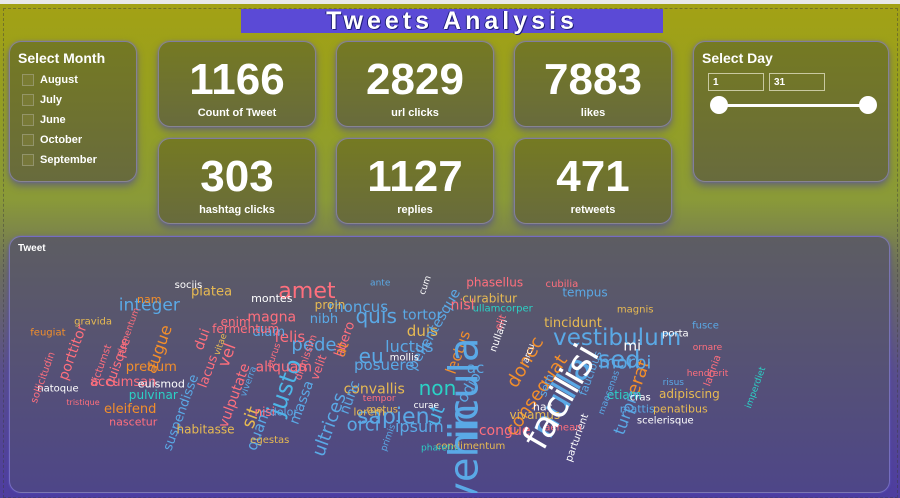 This screenshot has width=900, height=498. What do you see at coordinates (501, 322) in the screenshot?
I see `wordcloud-word: elit` at bounding box center [501, 322].